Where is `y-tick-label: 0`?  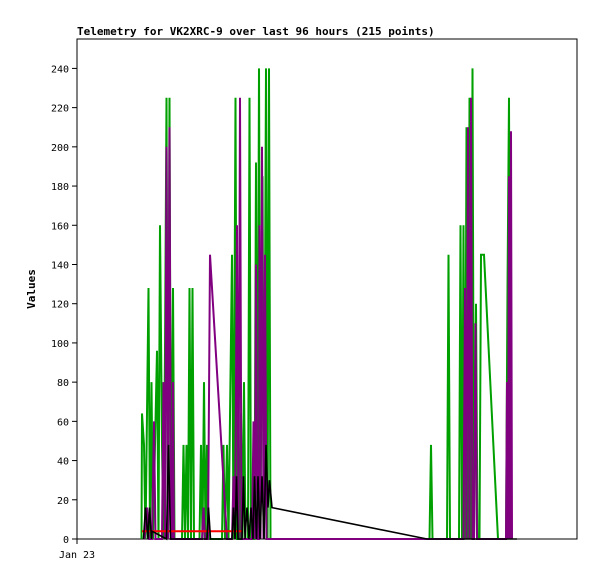
y-tick-label: 0 is located at coordinates (66, 540).